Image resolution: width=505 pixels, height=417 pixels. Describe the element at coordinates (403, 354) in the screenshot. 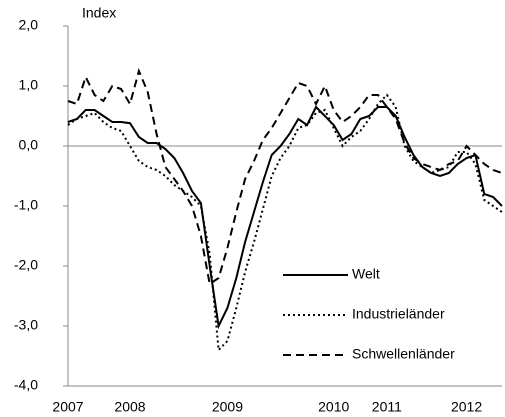

I see `legend-label: Schwellenländer` at that location.